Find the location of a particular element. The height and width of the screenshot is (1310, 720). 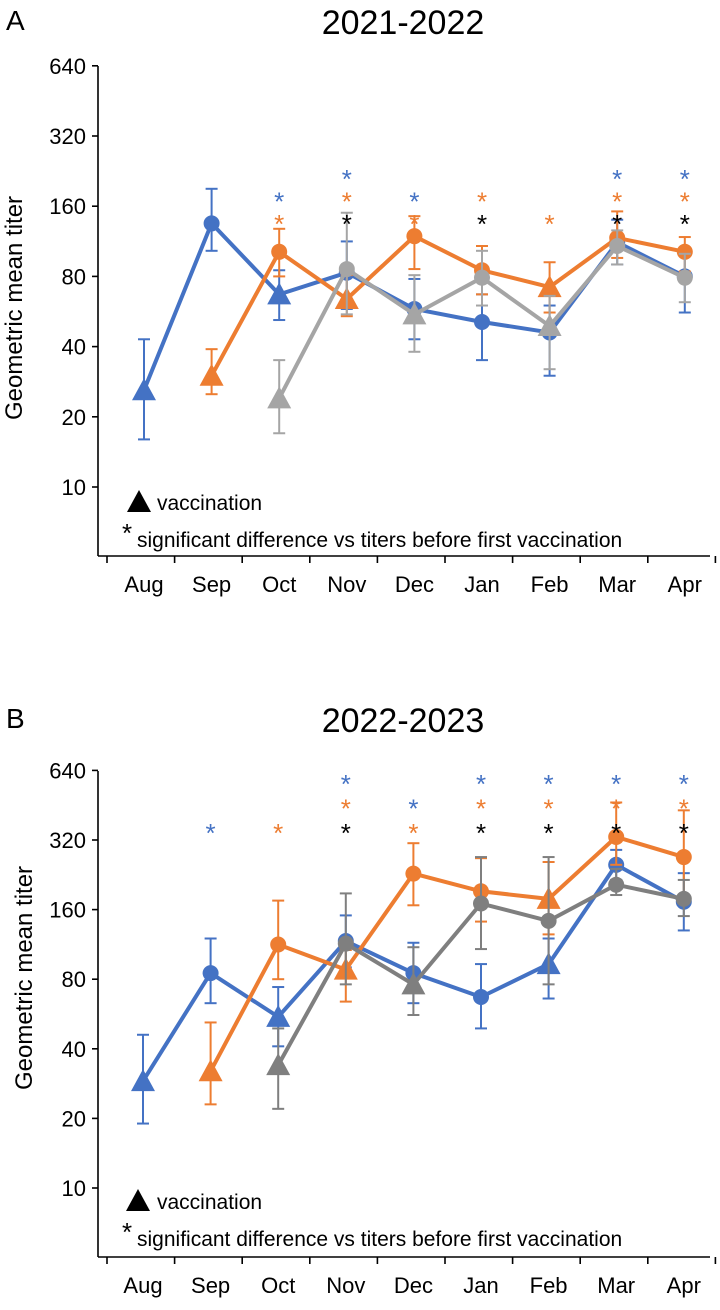

y-tick-label: 20 is located at coordinates (74, 1118).